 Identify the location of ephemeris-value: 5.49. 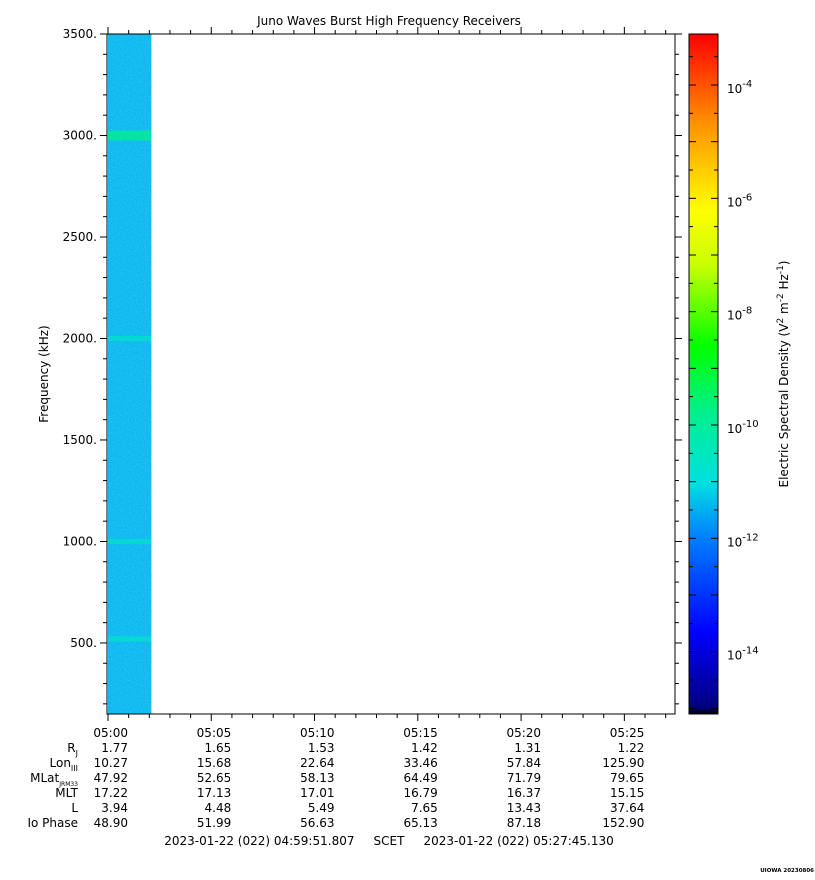
(321, 808).